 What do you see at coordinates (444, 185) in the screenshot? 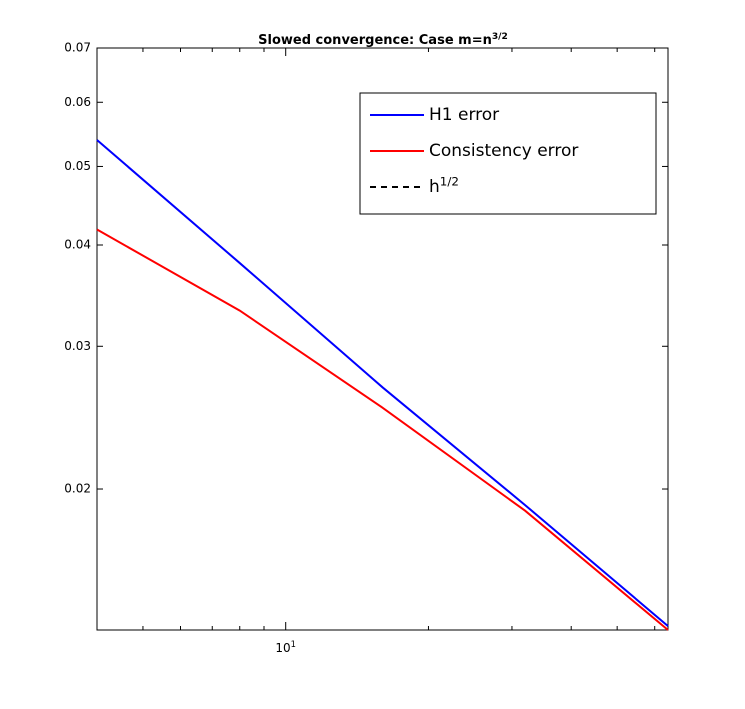
I see `legend-label: h1/2` at bounding box center [444, 185].